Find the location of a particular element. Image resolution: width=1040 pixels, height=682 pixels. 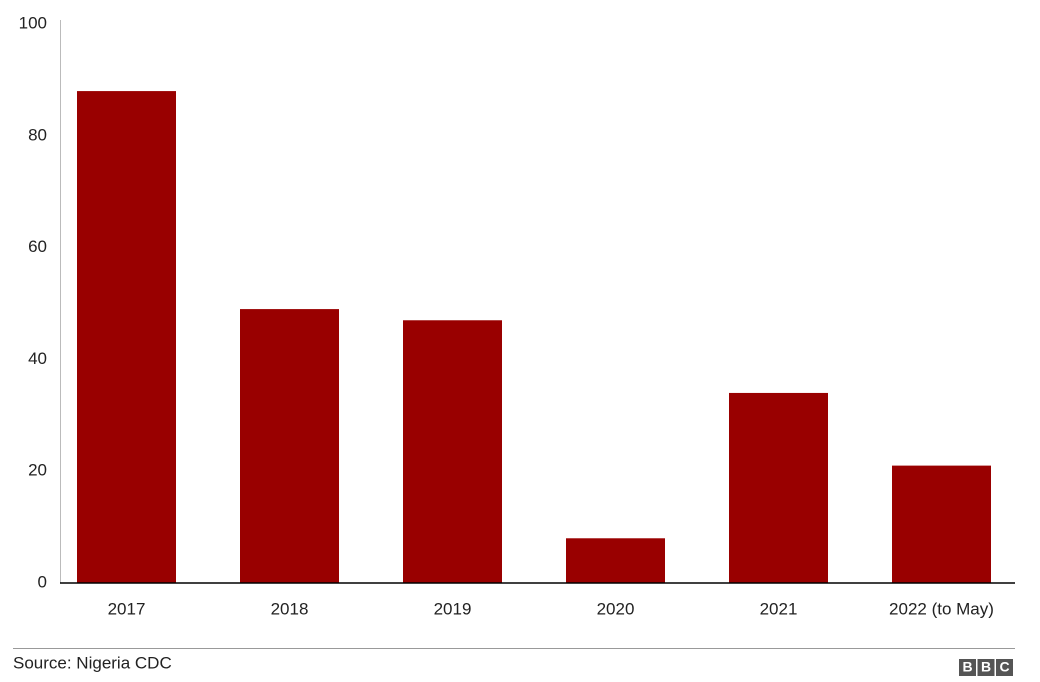

y-tick-label: 100 is located at coordinates (33, 22).